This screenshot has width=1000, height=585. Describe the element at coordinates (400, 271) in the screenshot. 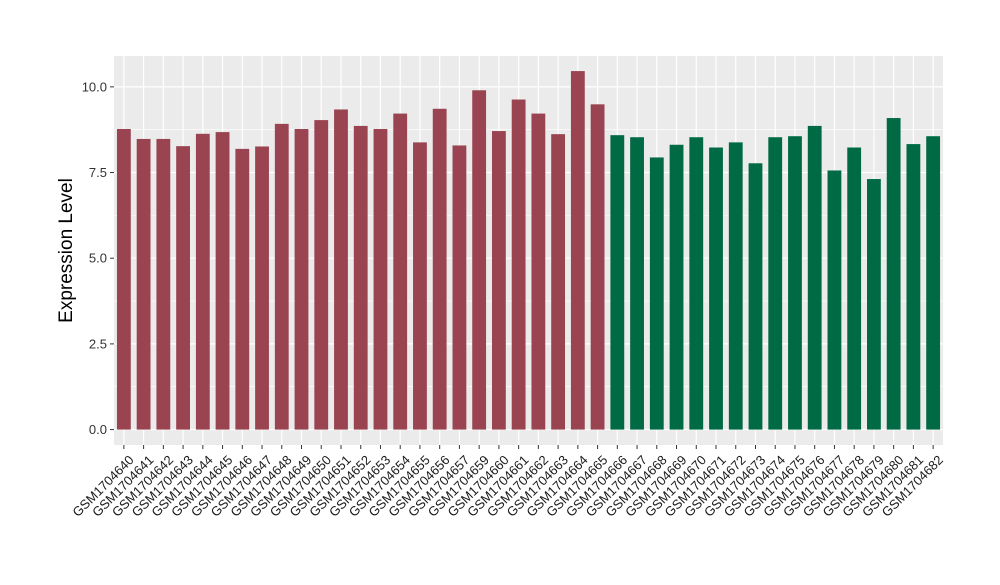

I see `bar-GSM1704654` at that location.